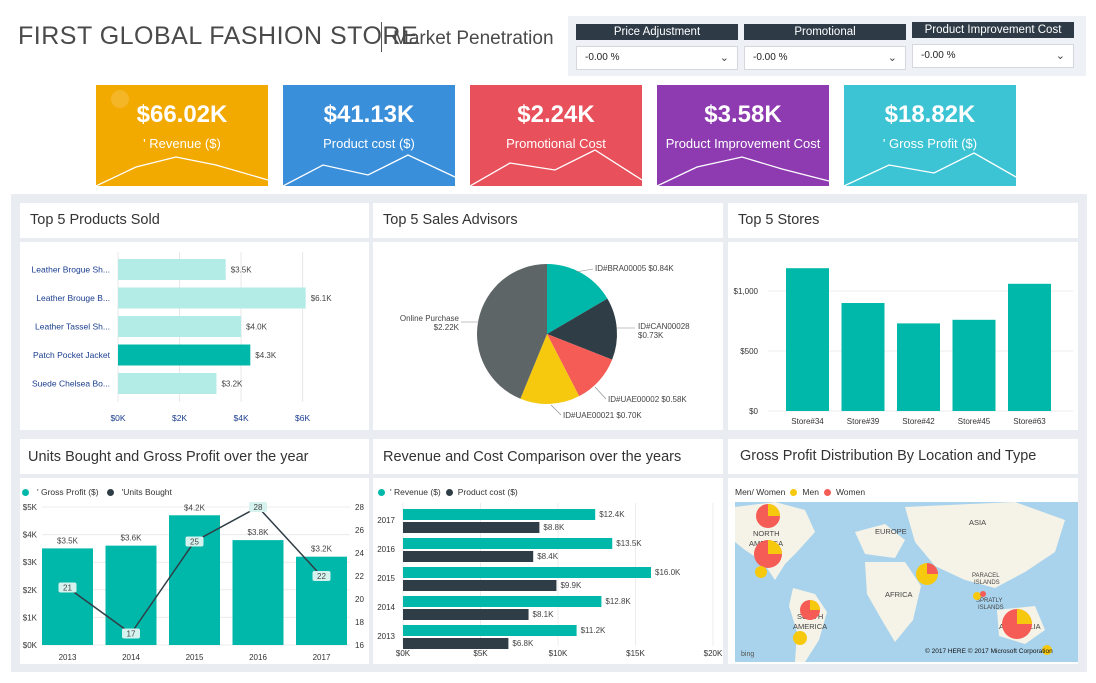 This screenshot has height=683, width=1096. Describe the element at coordinates (651, 335) in the screenshot. I see `pie-label: $0.73K` at that location.